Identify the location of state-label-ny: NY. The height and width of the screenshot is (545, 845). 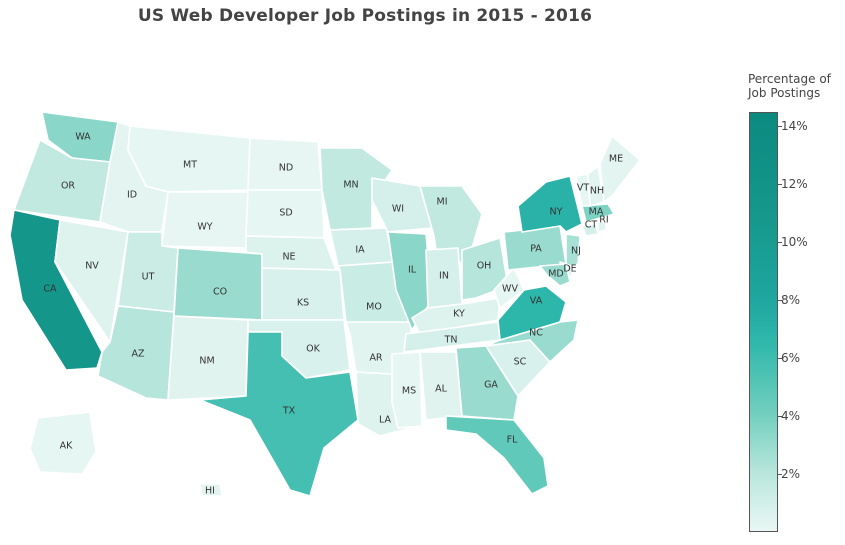
(556, 212).